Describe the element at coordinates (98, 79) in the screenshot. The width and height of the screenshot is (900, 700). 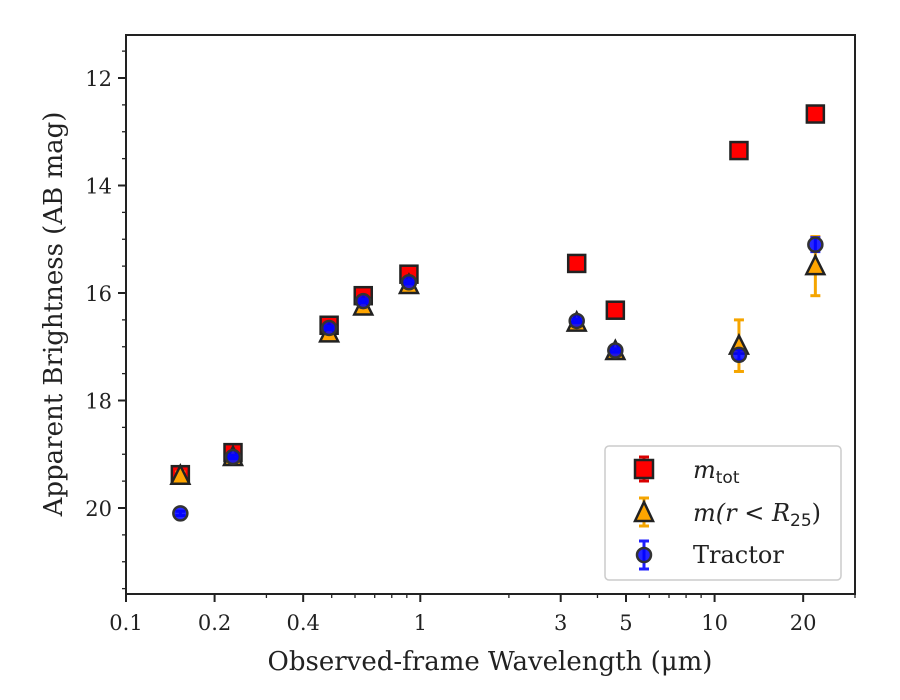
I see `y-tick-label: 12` at that location.